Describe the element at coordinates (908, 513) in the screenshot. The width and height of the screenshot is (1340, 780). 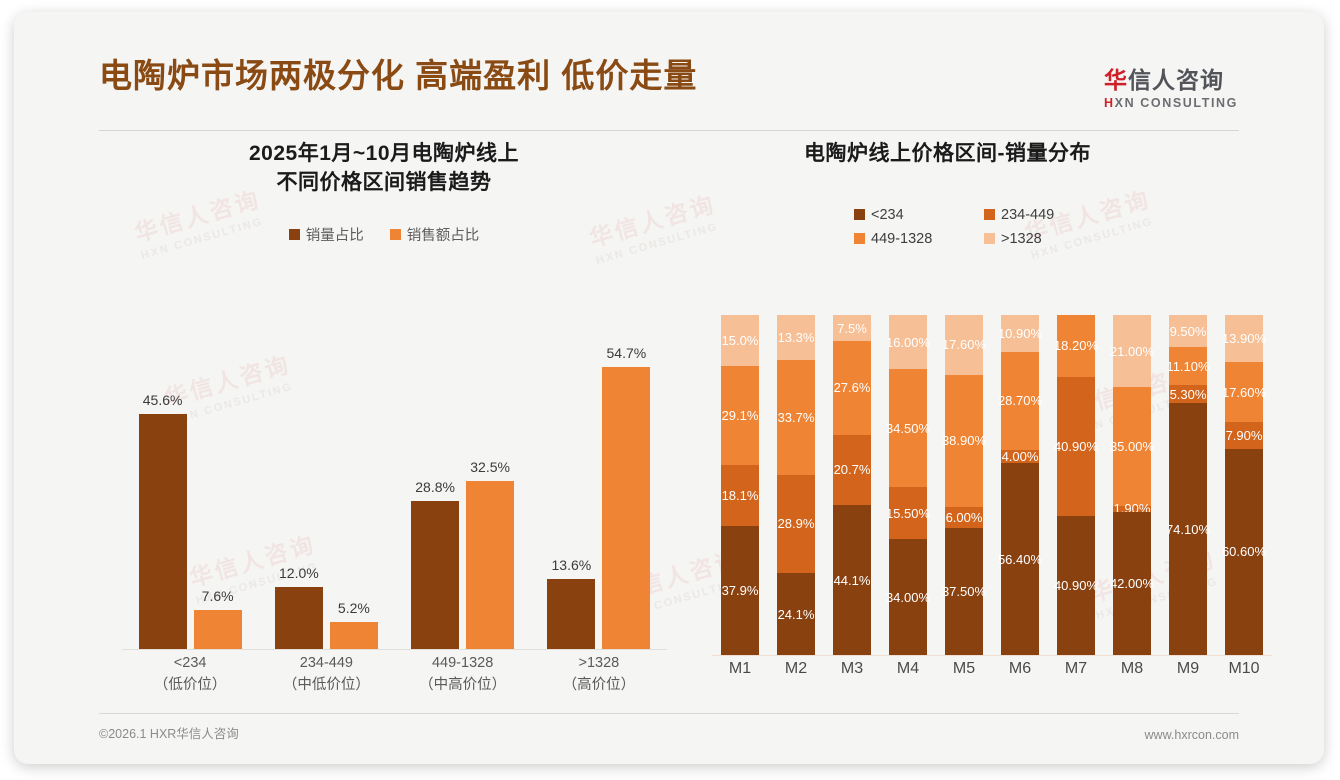
I see `stacked-bar-segment: 15.50%` at that location.